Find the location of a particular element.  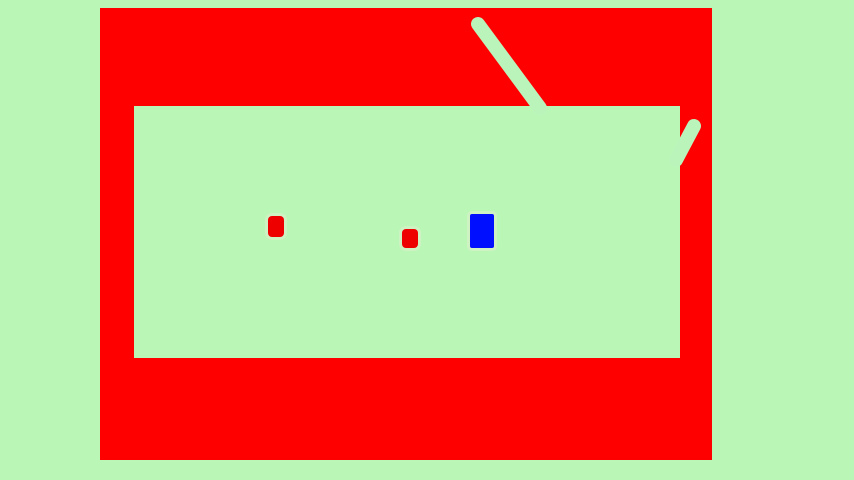

stick-long-segment is located at coordinates (509, 66).